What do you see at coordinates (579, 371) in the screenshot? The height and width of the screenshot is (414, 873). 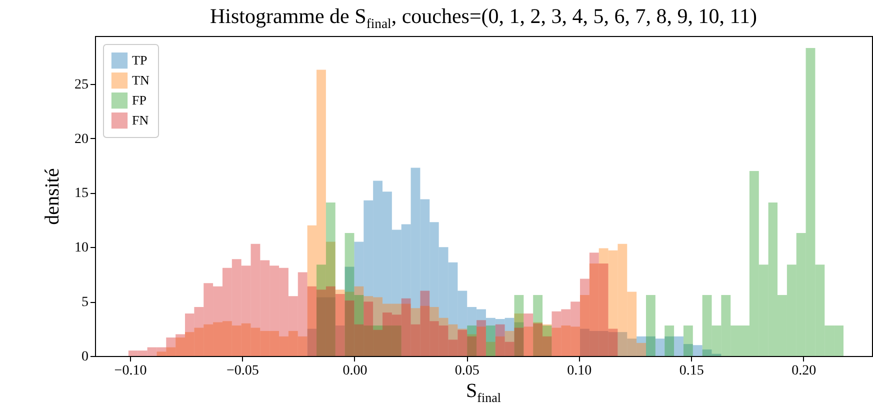 I see `x-tick-label: 0.10` at bounding box center [579, 371].